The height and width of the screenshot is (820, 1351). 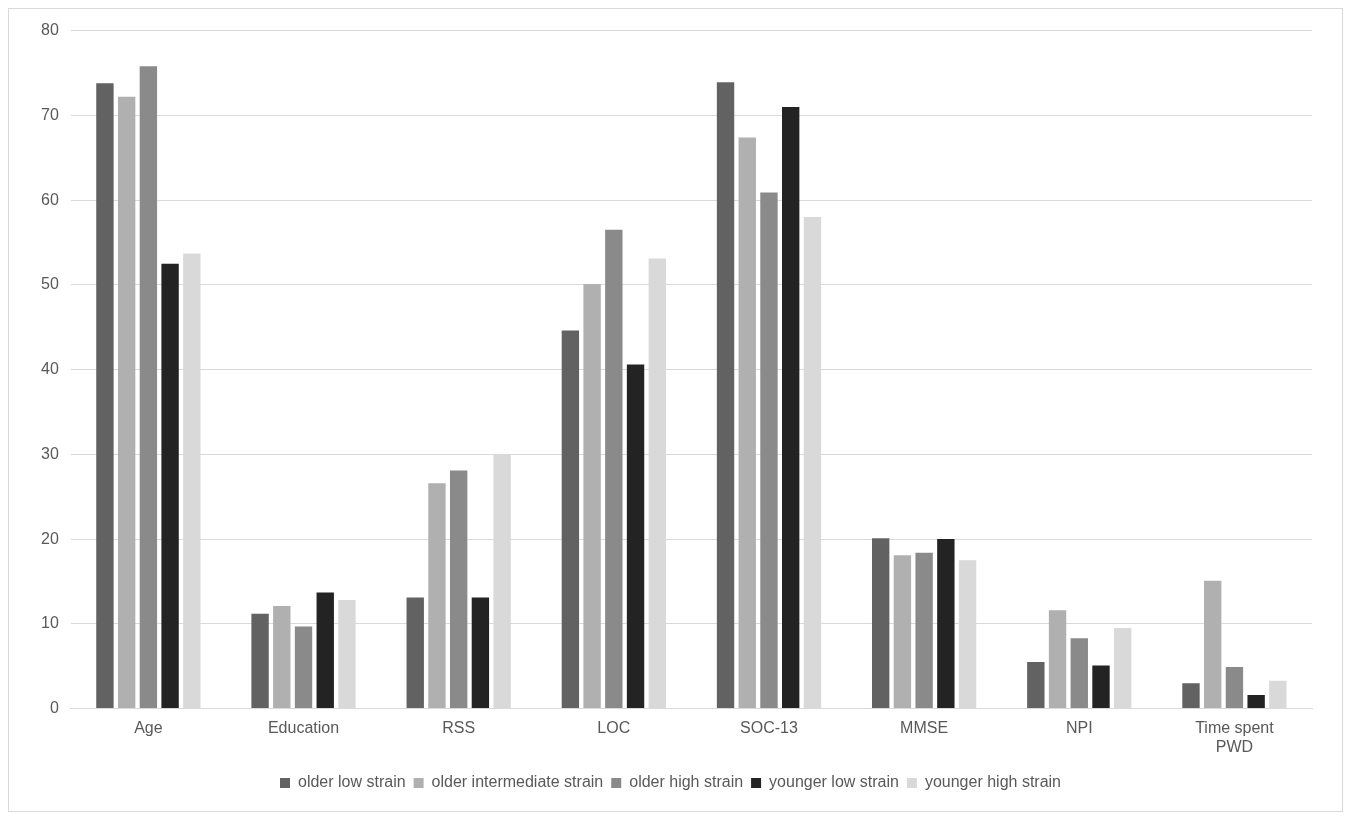 What do you see at coordinates (924, 727) in the screenshot?
I see `x-tick-label: MMSE` at bounding box center [924, 727].